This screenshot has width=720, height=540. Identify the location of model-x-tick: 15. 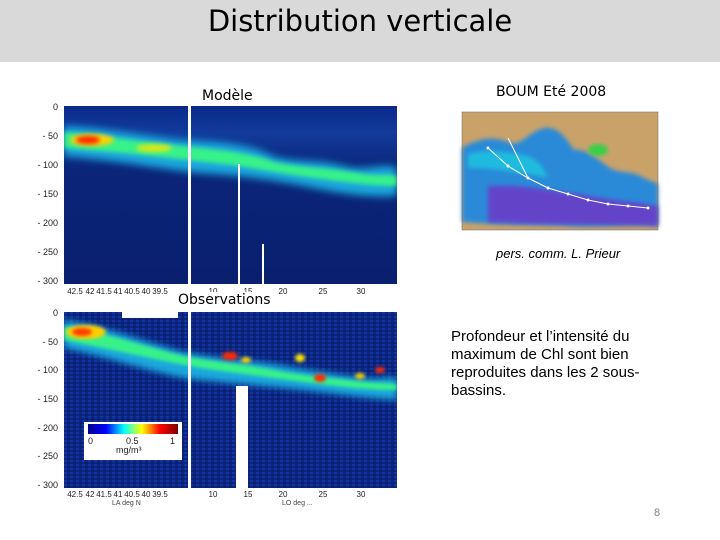
(248, 291).